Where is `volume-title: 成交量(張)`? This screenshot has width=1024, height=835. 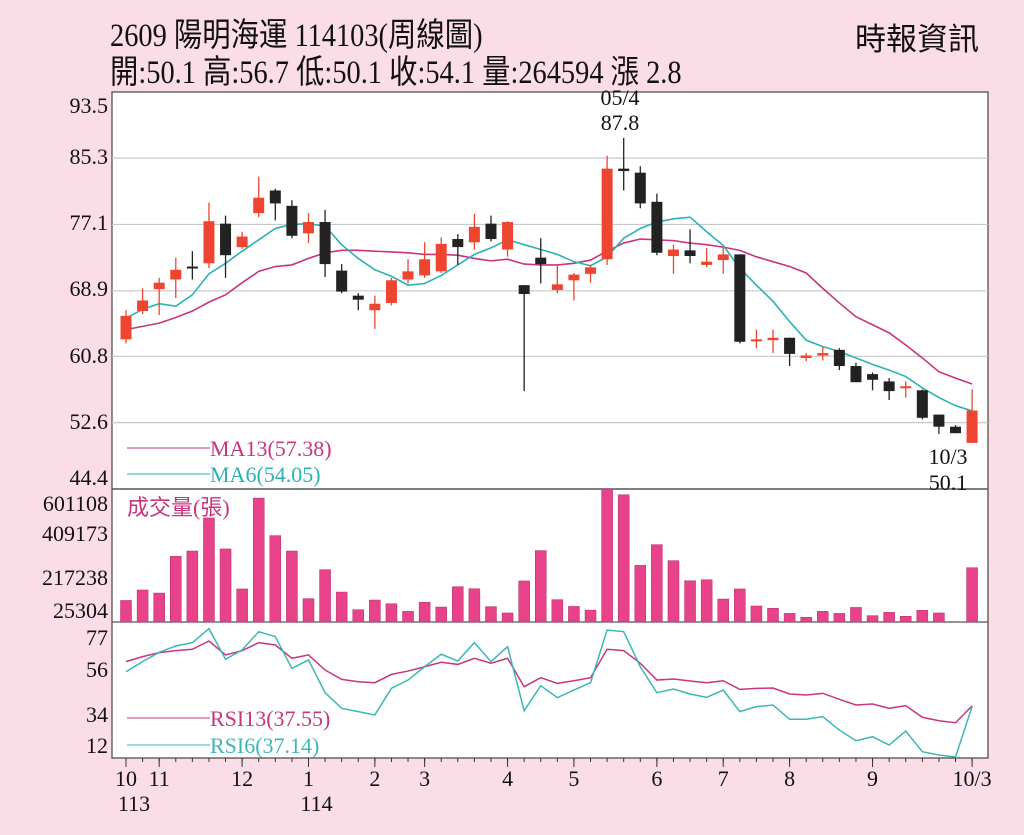 volume-title: 成交量(張) is located at coordinates (178, 507).